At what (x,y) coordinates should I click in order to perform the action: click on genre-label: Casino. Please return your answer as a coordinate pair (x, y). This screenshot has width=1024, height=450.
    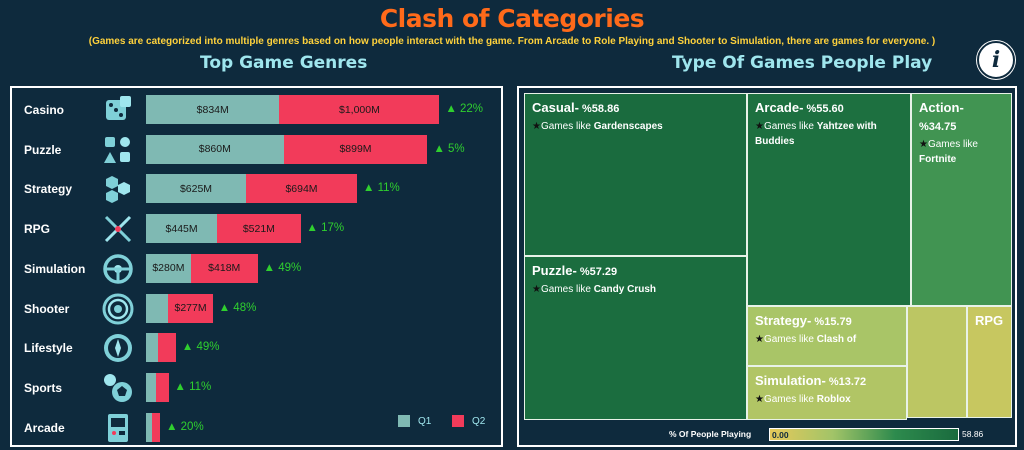
    Looking at the image, I should click on (44, 110).